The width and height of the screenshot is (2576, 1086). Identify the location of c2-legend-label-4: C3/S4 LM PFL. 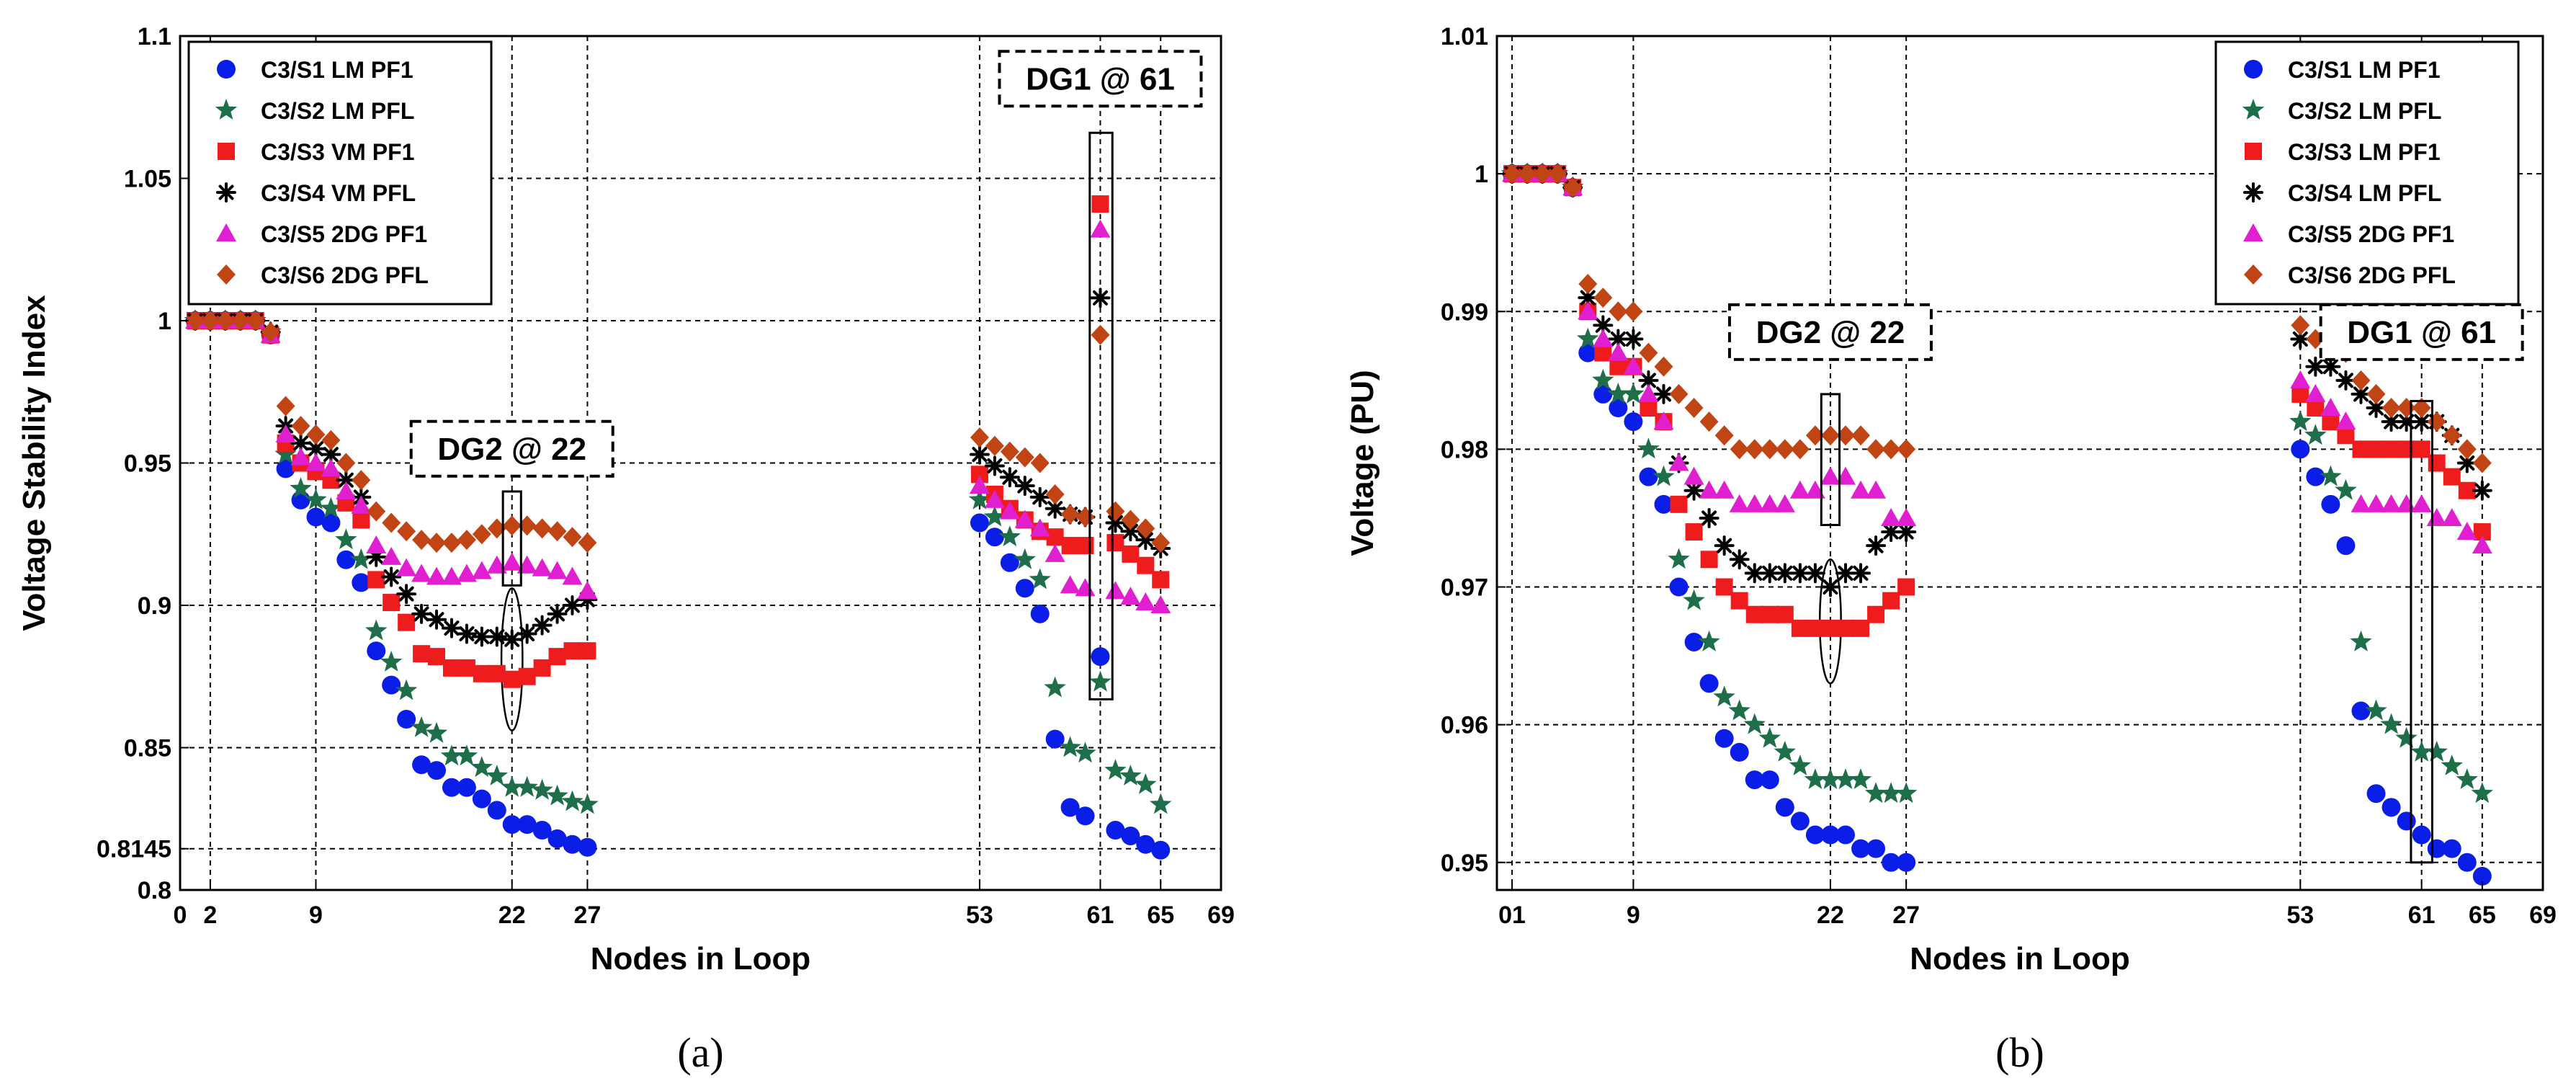
(2364, 193).